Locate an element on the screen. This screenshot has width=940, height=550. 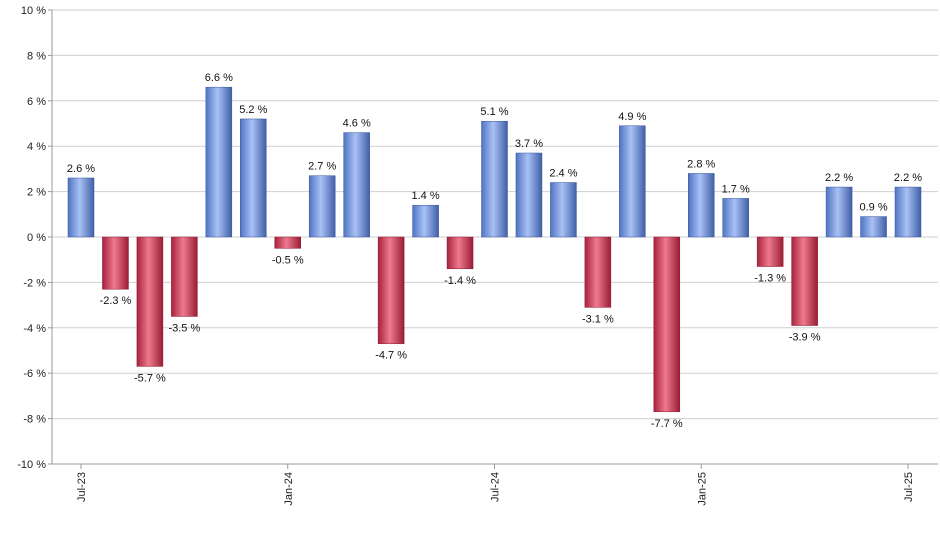
y-tick-label: -2 % is located at coordinates (34, 283).